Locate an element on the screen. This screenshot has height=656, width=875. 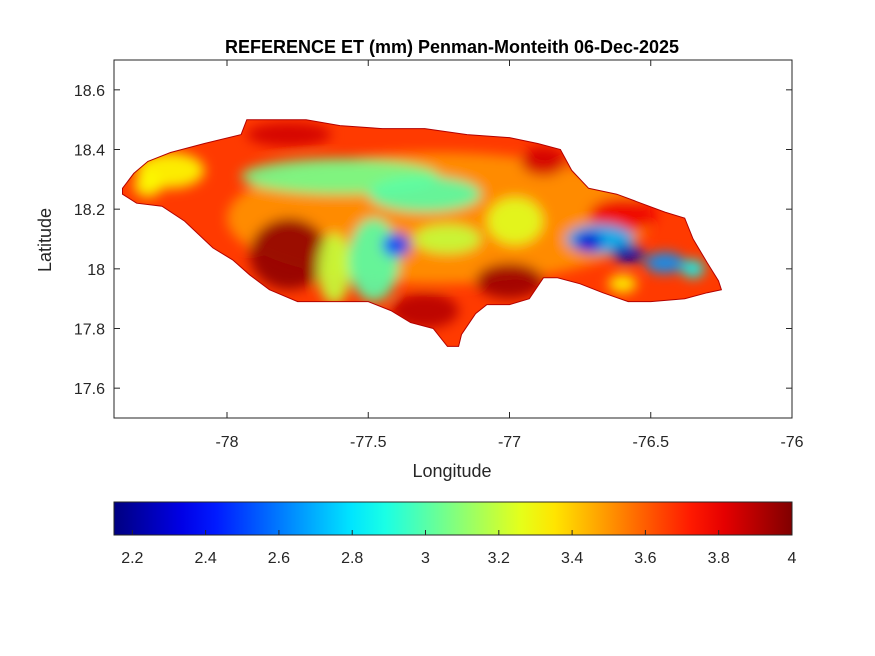
y-axis-label: Latitude is located at coordinates (45, 240).